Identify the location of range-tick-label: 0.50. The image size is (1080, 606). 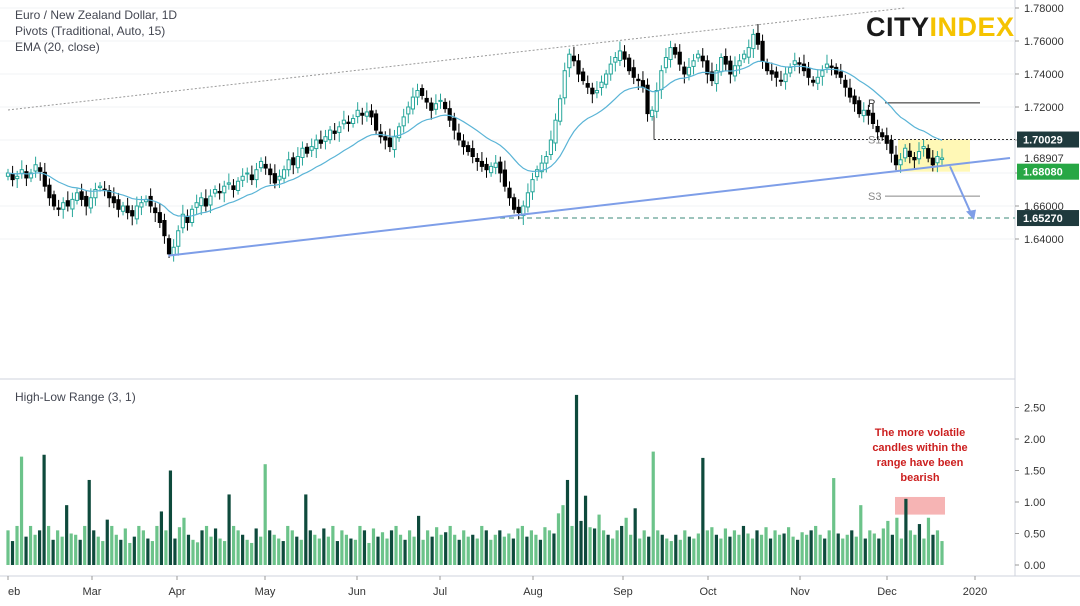
(1034, 535).